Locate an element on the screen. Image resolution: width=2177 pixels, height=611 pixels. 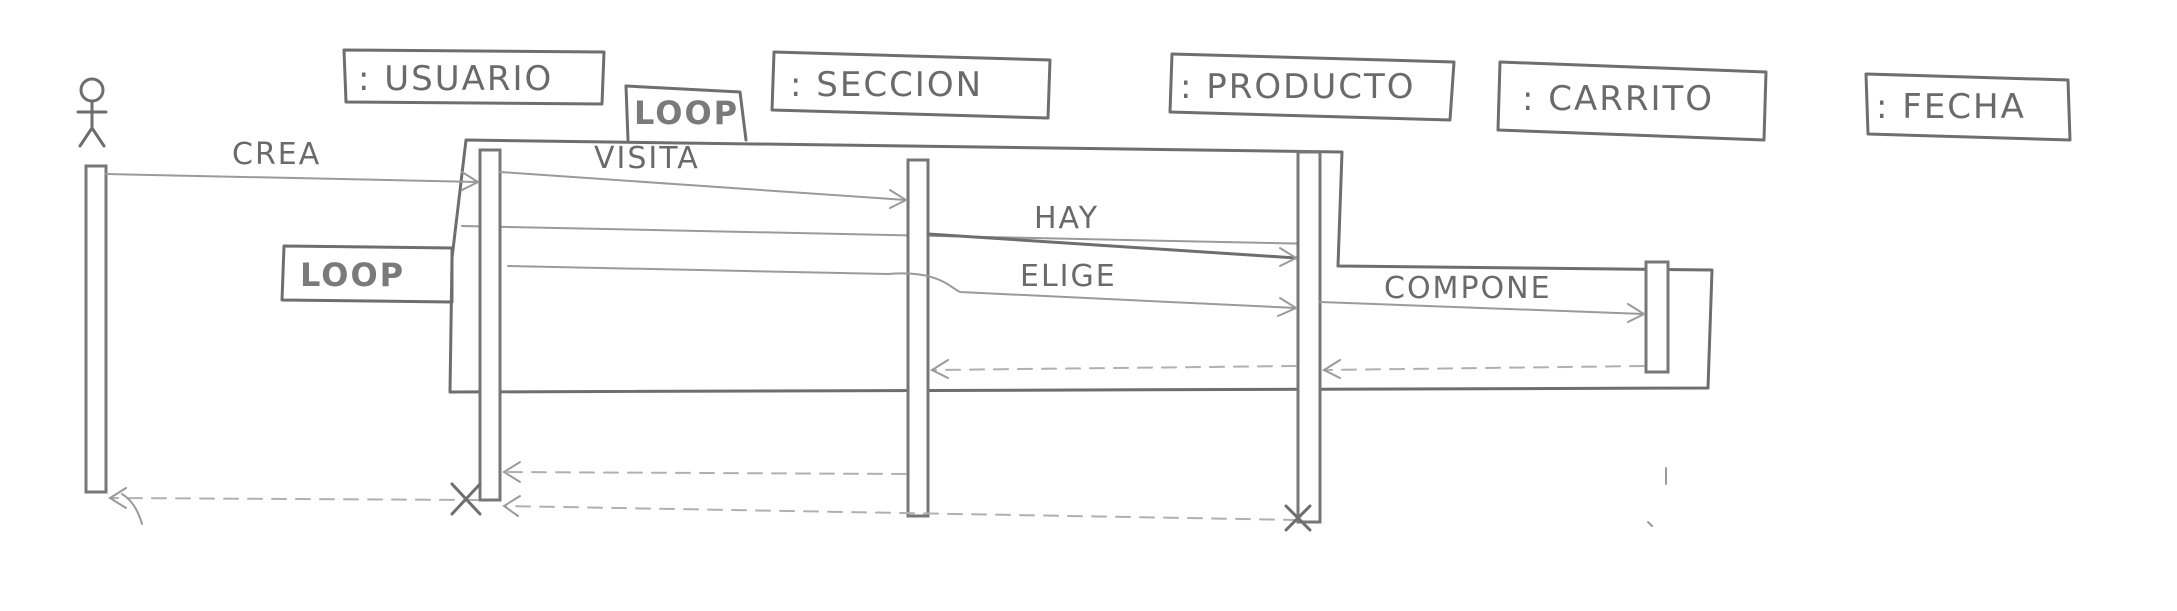
lifeline-box-seccion: : SECCION is located at coordinates (911, 85).